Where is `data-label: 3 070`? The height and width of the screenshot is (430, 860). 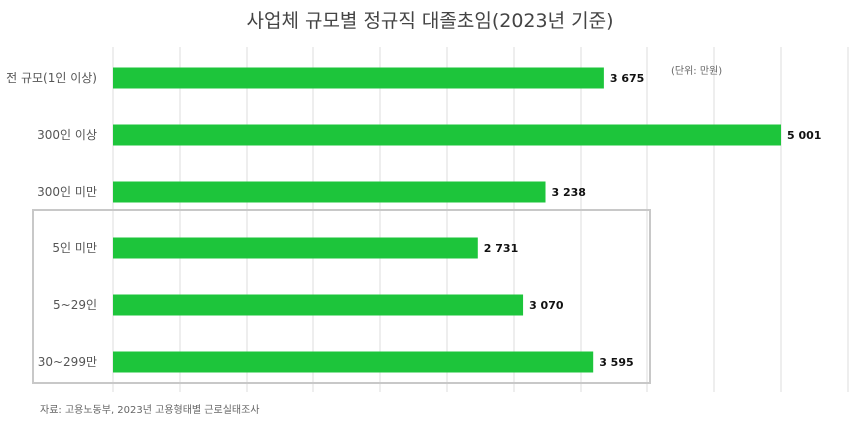
data-label: 3 070 is located at coordinates (546, 305).